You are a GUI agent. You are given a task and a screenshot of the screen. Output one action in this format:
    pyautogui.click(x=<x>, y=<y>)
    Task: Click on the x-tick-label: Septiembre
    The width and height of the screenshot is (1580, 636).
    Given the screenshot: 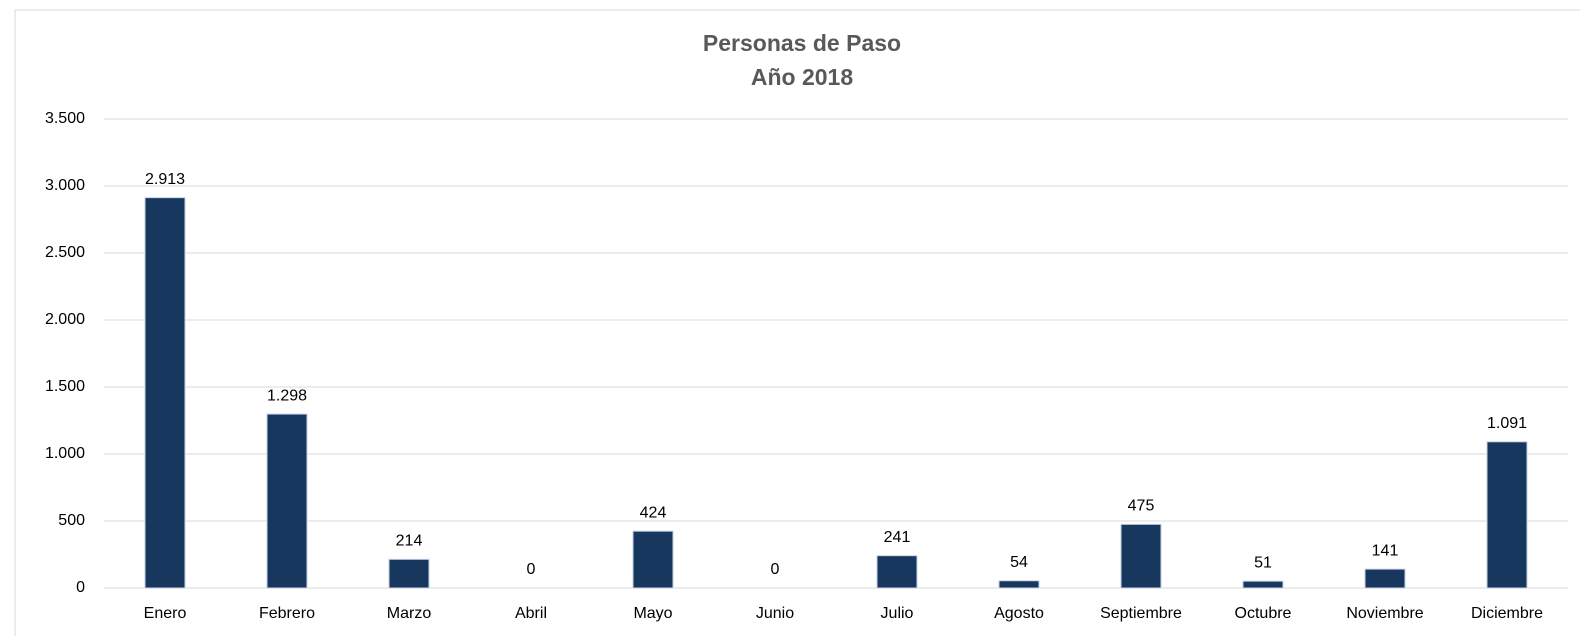 What is the action you would take?
    pyautogui.click(x=1141, y=613)
    